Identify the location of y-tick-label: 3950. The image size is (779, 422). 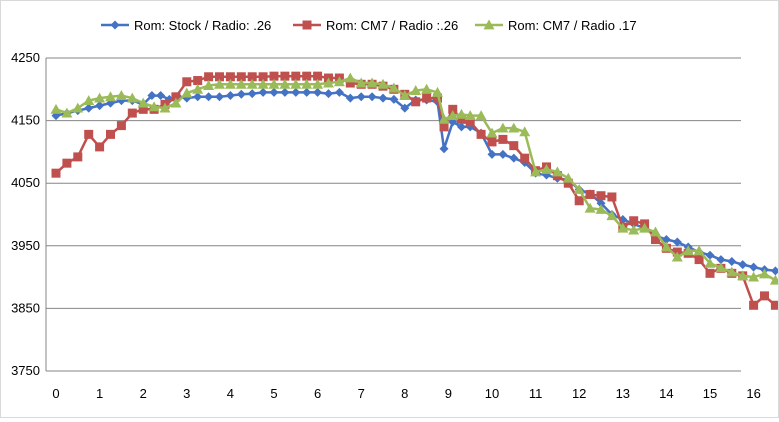
(25, 245).